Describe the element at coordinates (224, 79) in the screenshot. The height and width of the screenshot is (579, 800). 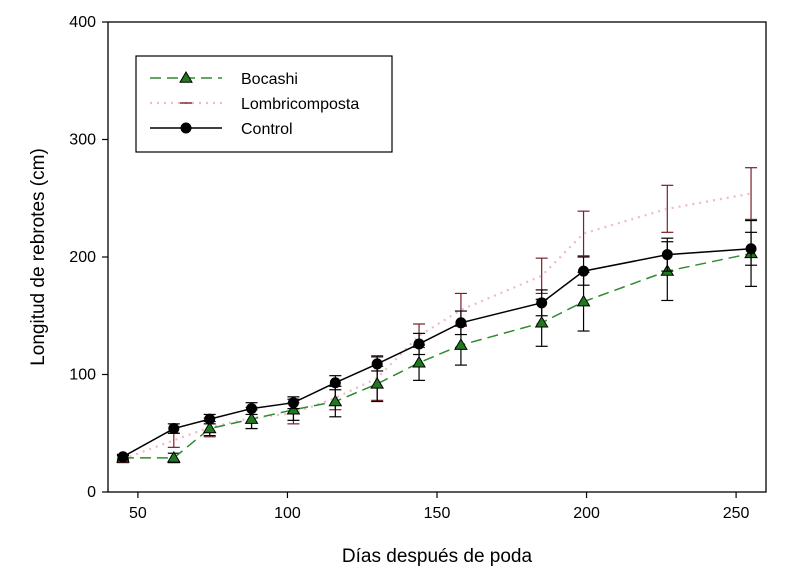
I see `legend-entry-bocashi: Bocashi` at that location.